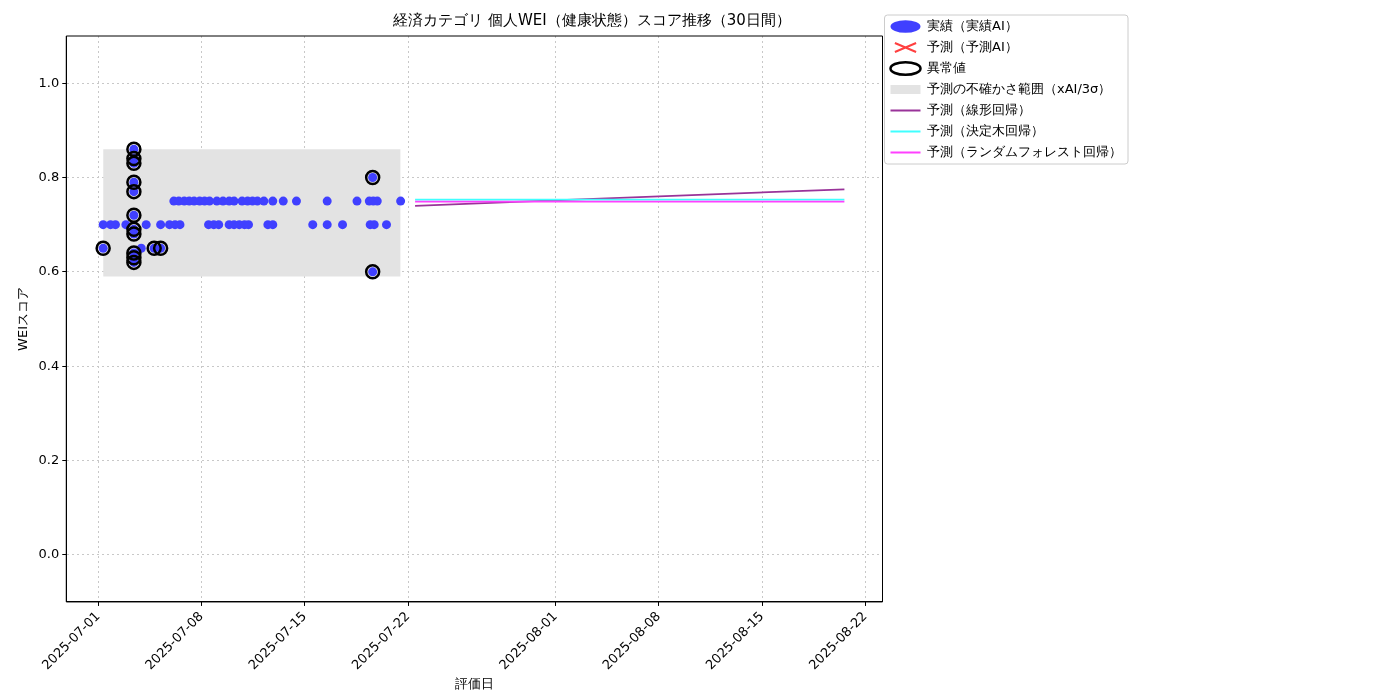 The width and height of the screenshot is (1400, 700). Describe the element at coordinates (979, 109) in the screenshot. I see `legend-label: 予測（線形回帰）` at that location.